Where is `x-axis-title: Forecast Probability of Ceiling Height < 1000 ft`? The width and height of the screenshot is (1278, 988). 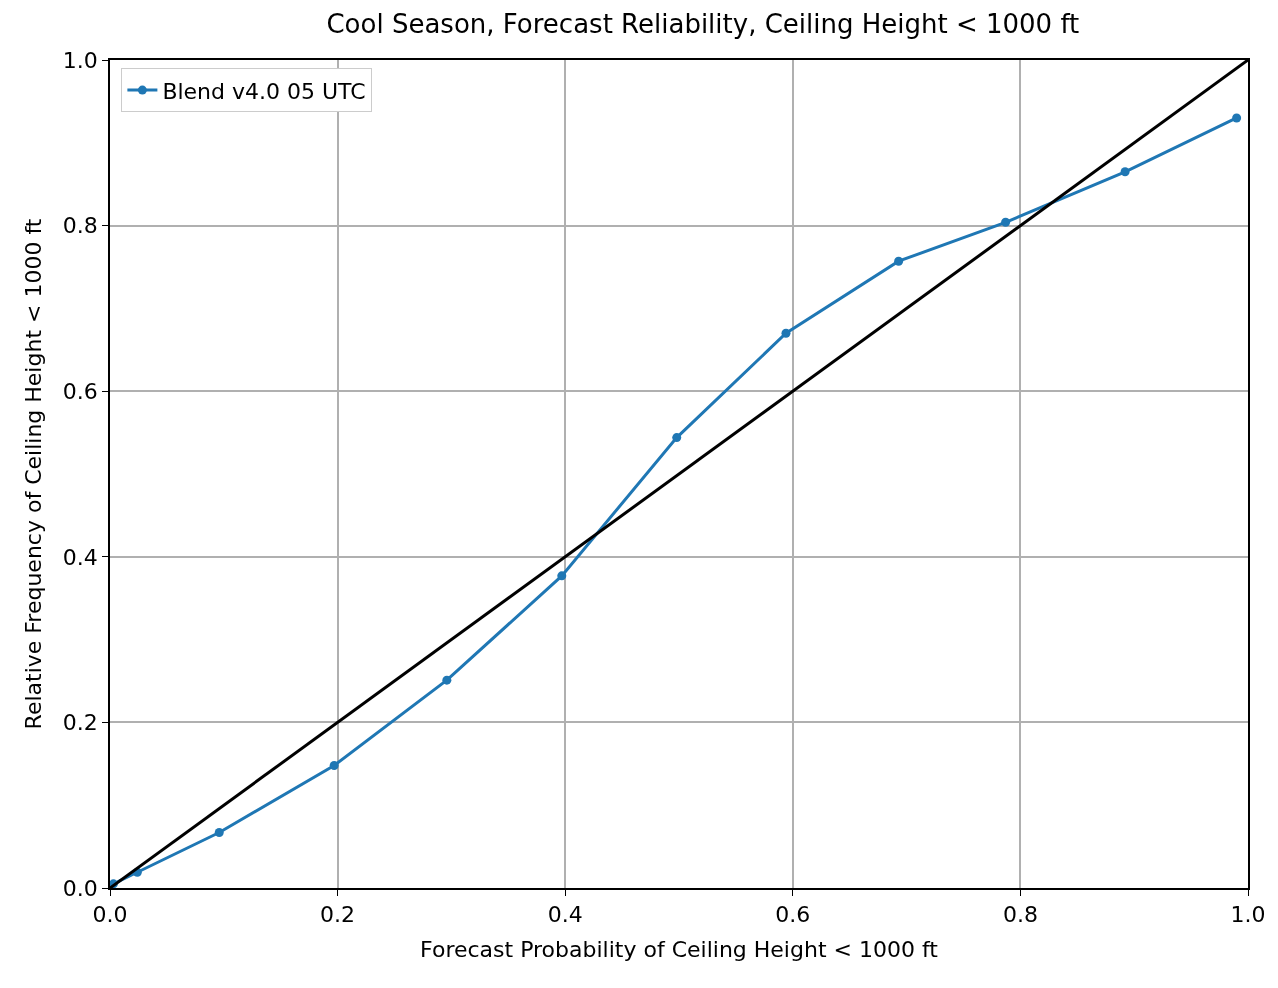 x-axis-title: Forecast Probability of Ceiling Height < 1000 ft is located at coordinates (679, 949).